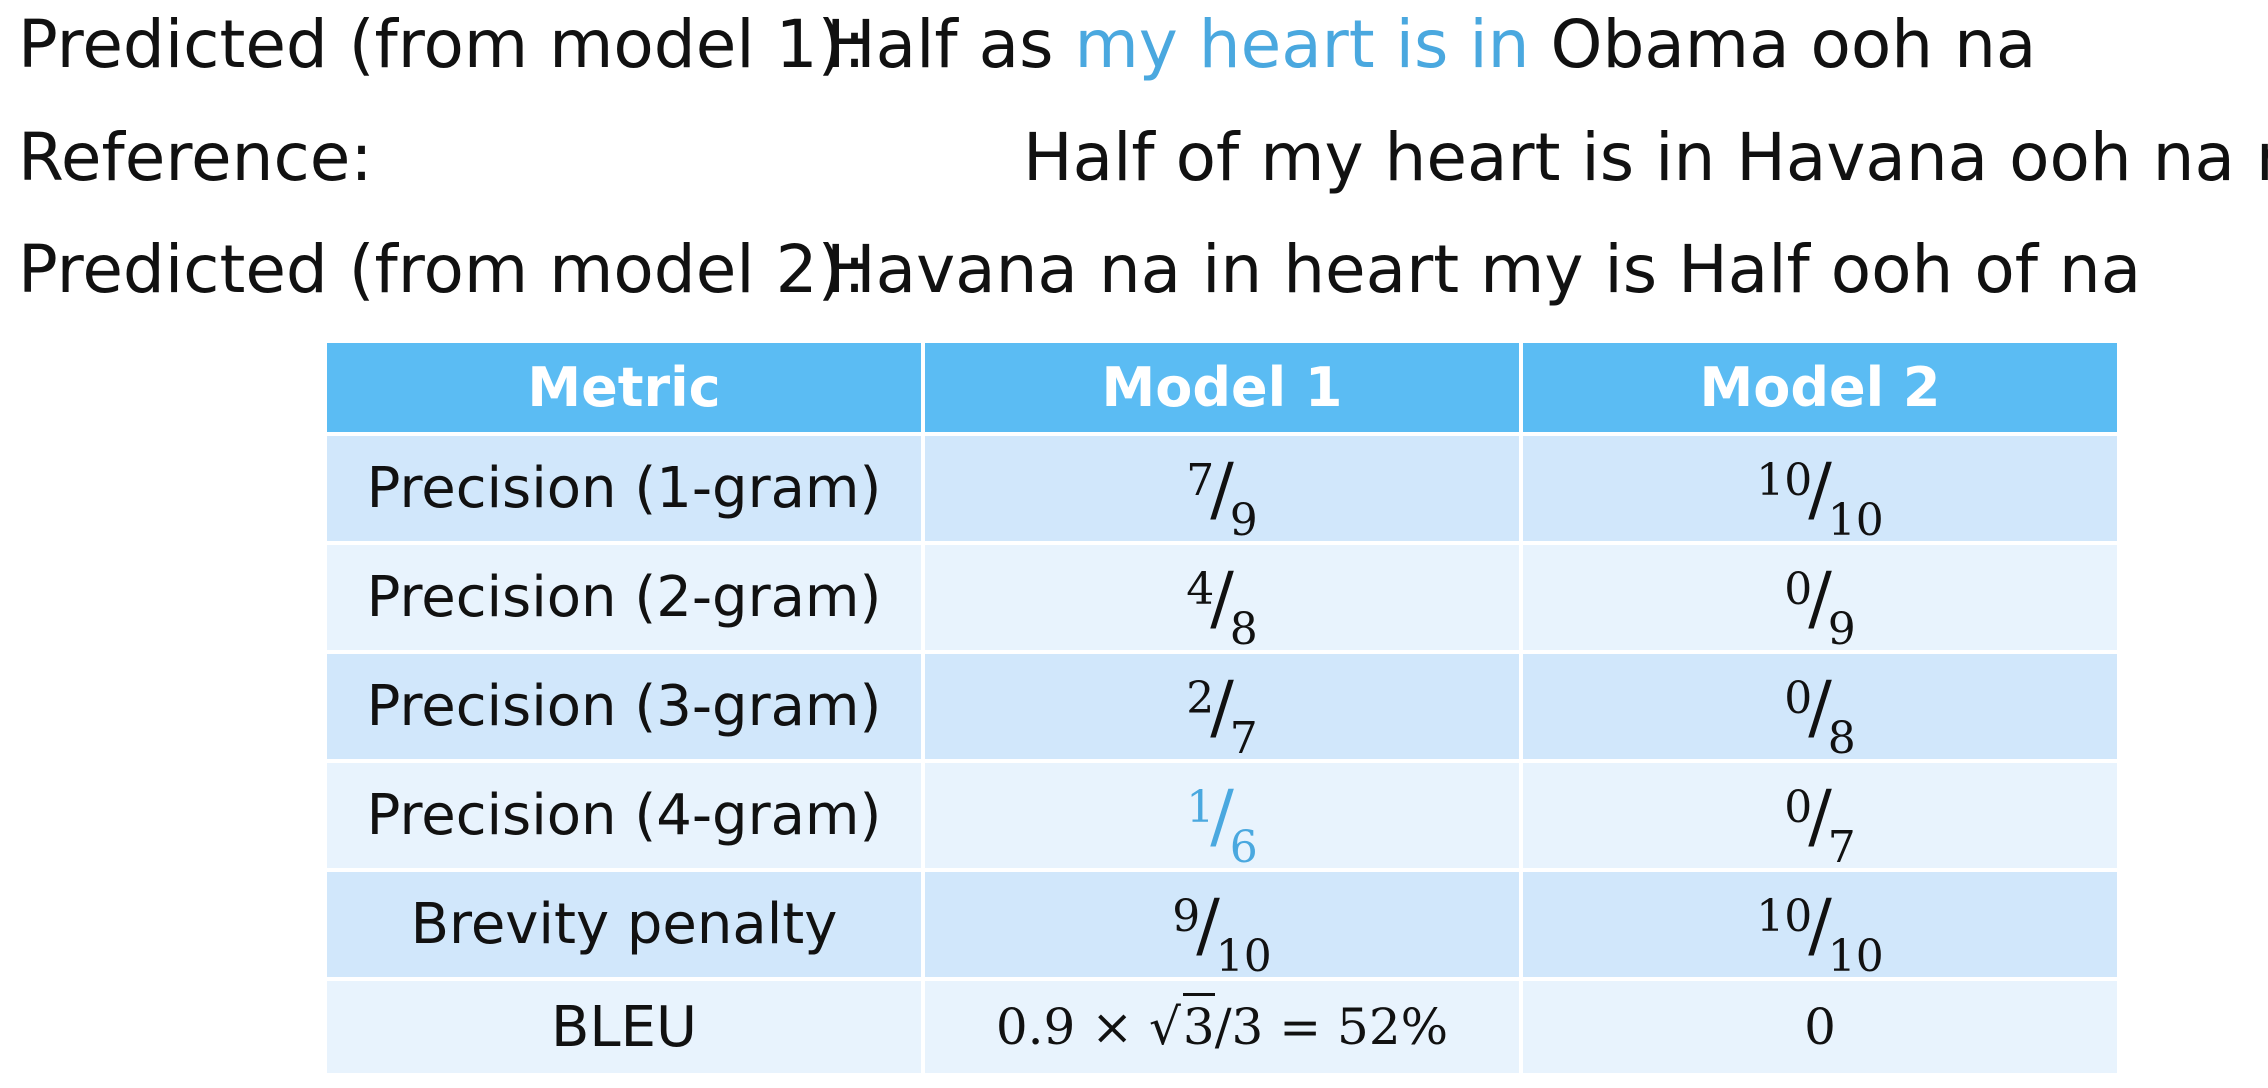 The height and width of the screenshot is (1088, 2268). I want to click on reference-sentence: Half of my heart is in Havana ooh na na, so click(1645, 157).